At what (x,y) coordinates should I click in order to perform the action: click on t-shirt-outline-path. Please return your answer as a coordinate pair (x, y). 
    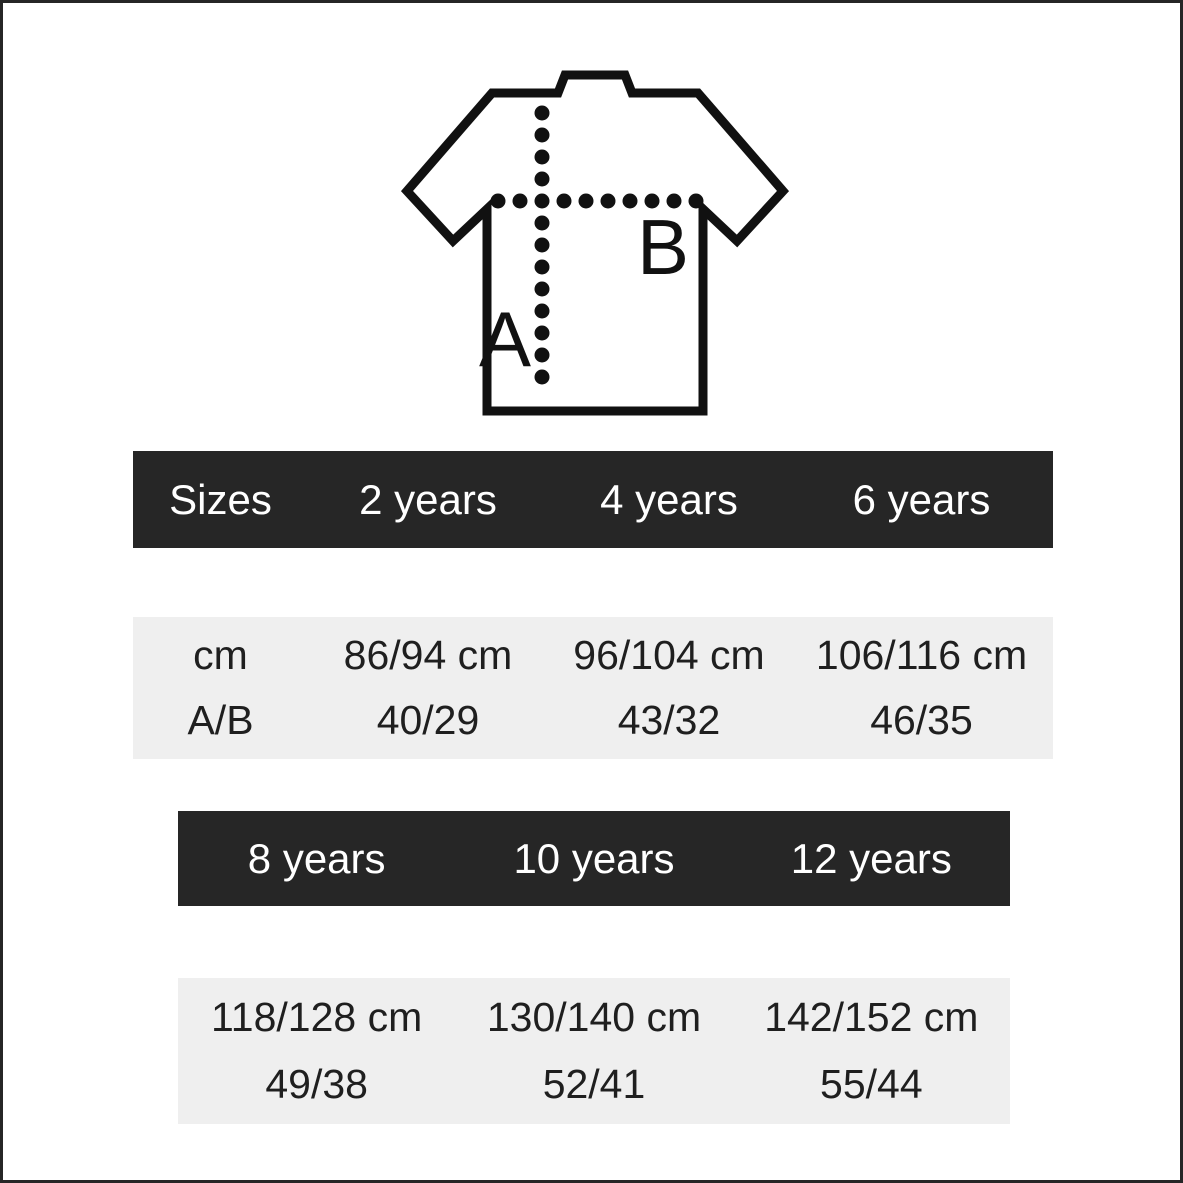
    Looking at the image, I should click on (595, 243).